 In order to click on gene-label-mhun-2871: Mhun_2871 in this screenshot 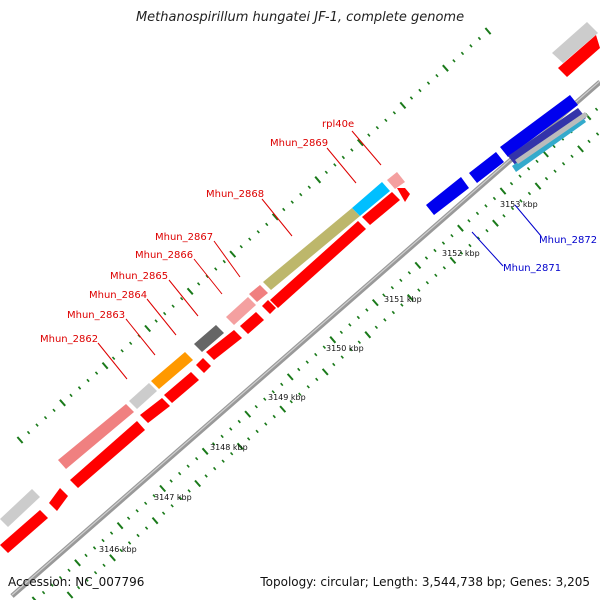, I will do `click(532, 268)`.